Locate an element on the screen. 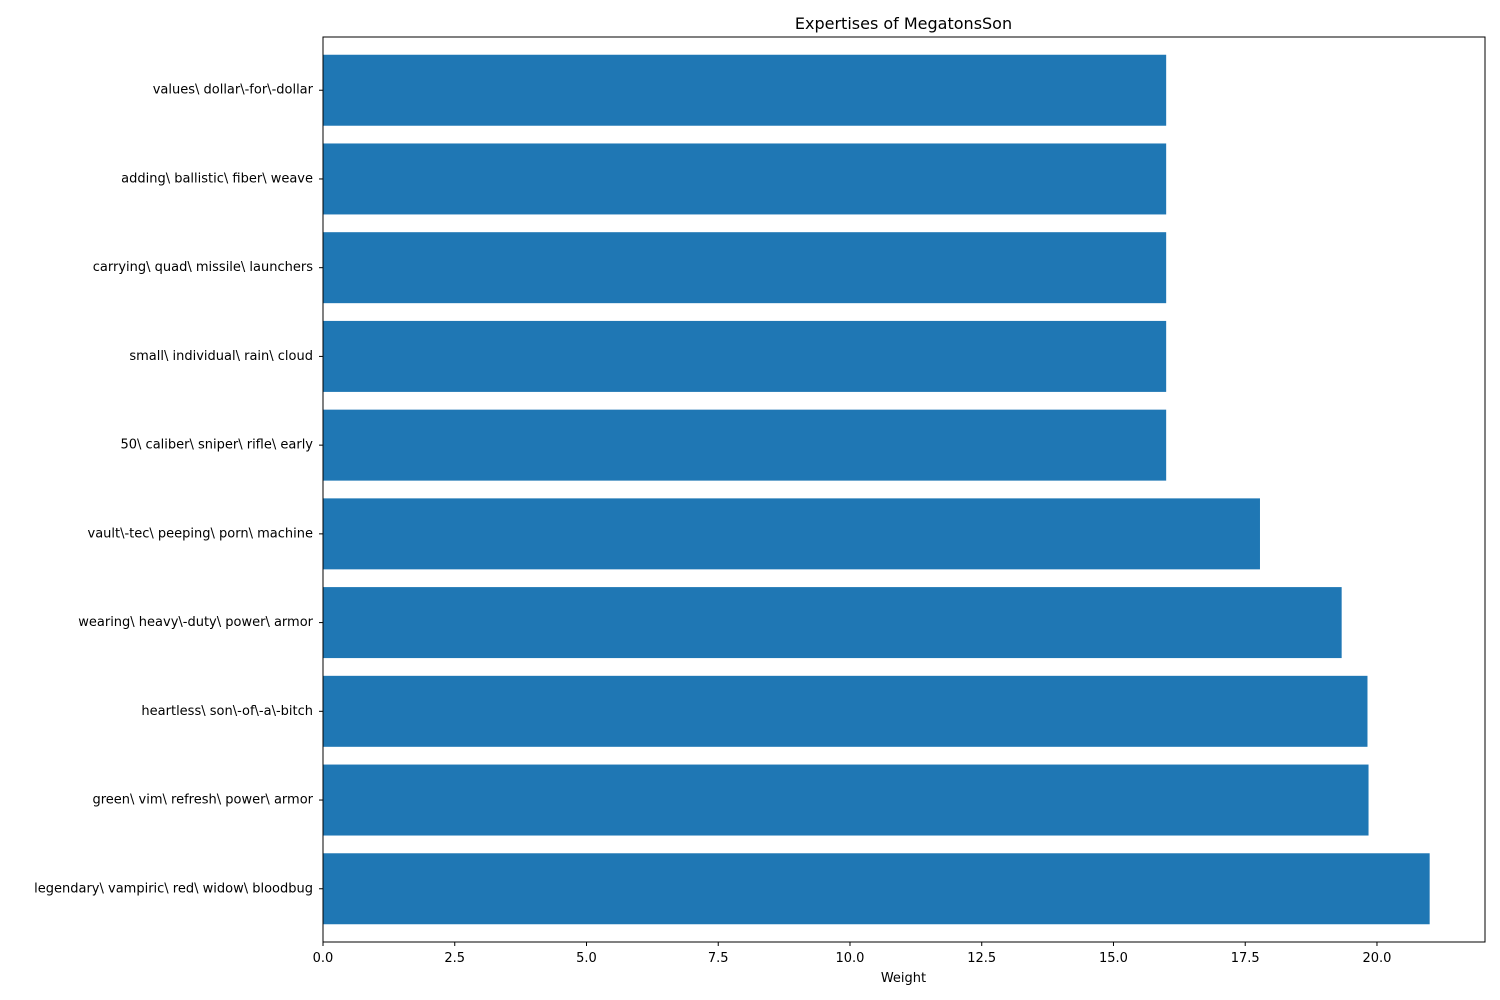 Image resolution: width=1500 pixels, height=1000 pixels. x-tick-label: 12.5 is located at coordinates (981, 958).